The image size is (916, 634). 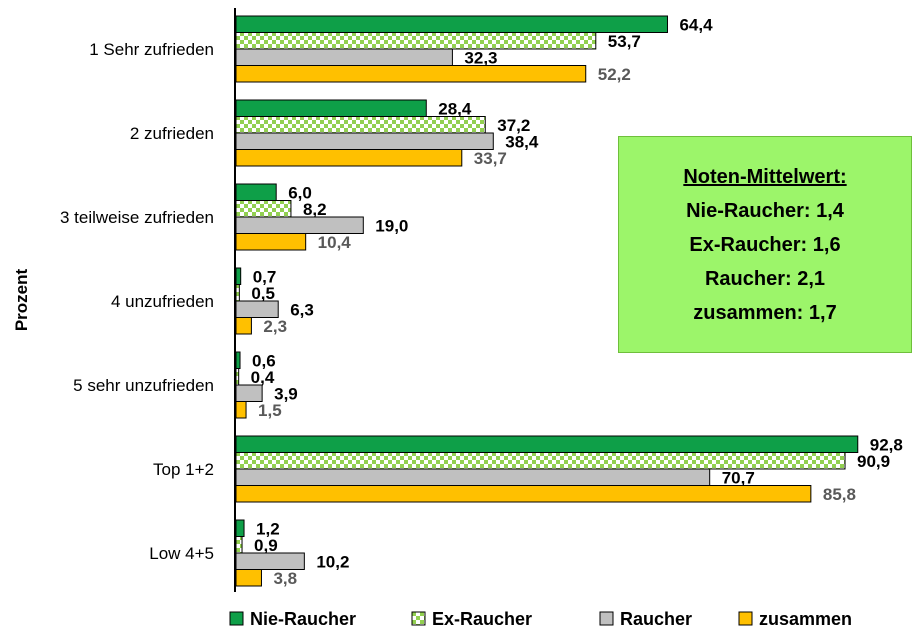 I want to click on mean-grade-line-ex-raucher: Ex-Raucher: 1,6, so click(x=765, y=244).